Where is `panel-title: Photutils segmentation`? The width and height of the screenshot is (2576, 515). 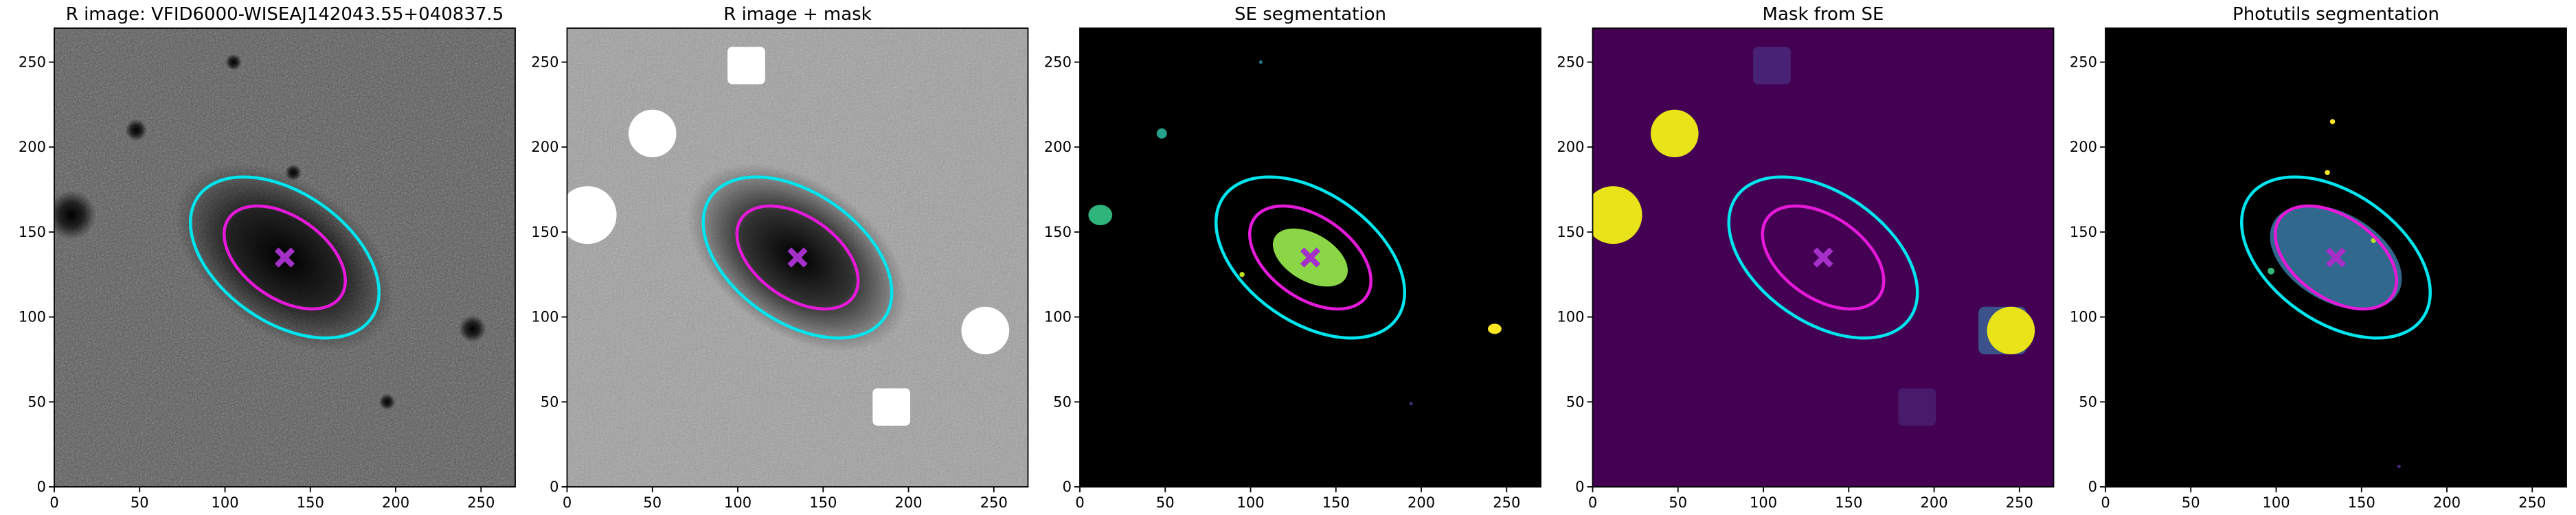
panel-title: Photutils segmentation is located at coordinates (2336, 14).